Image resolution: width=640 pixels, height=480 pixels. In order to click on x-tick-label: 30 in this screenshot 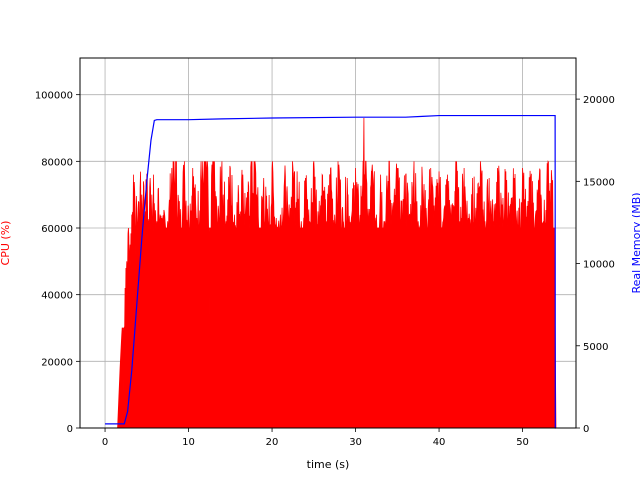, I will do `click(355, 442)`.